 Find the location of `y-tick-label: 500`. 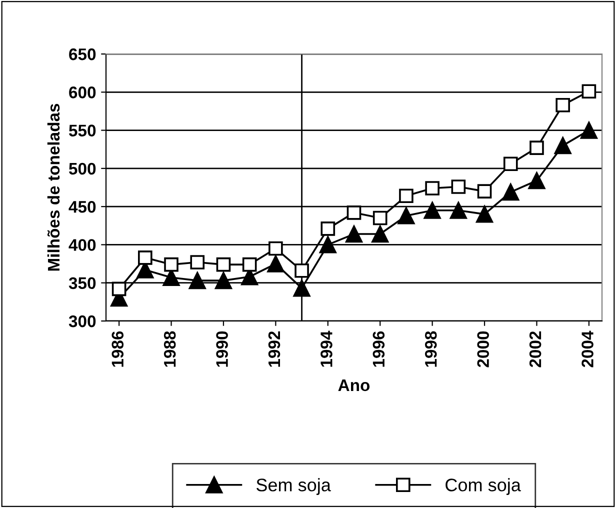

y-tick-label: 500 is located at coordinates (82, 168).